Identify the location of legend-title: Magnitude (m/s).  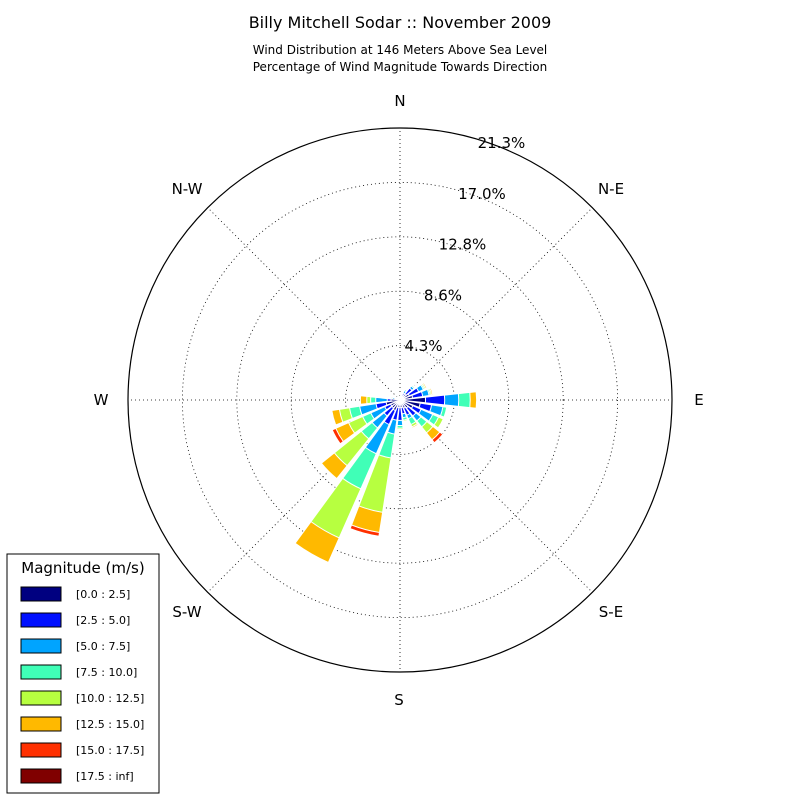
(82, 568).